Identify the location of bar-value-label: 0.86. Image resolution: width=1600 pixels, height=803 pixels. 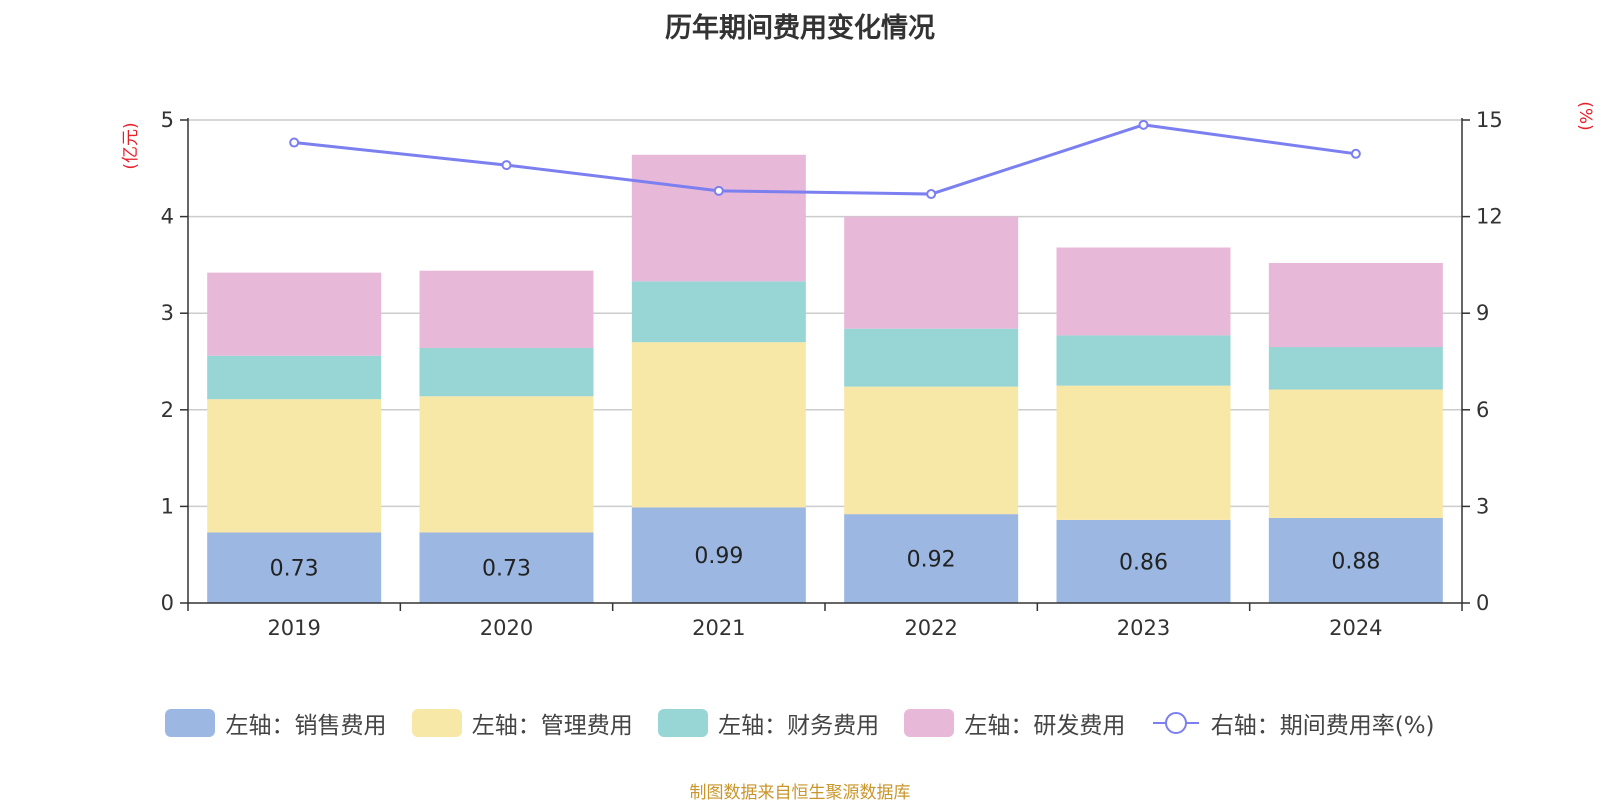
(1143, 562).